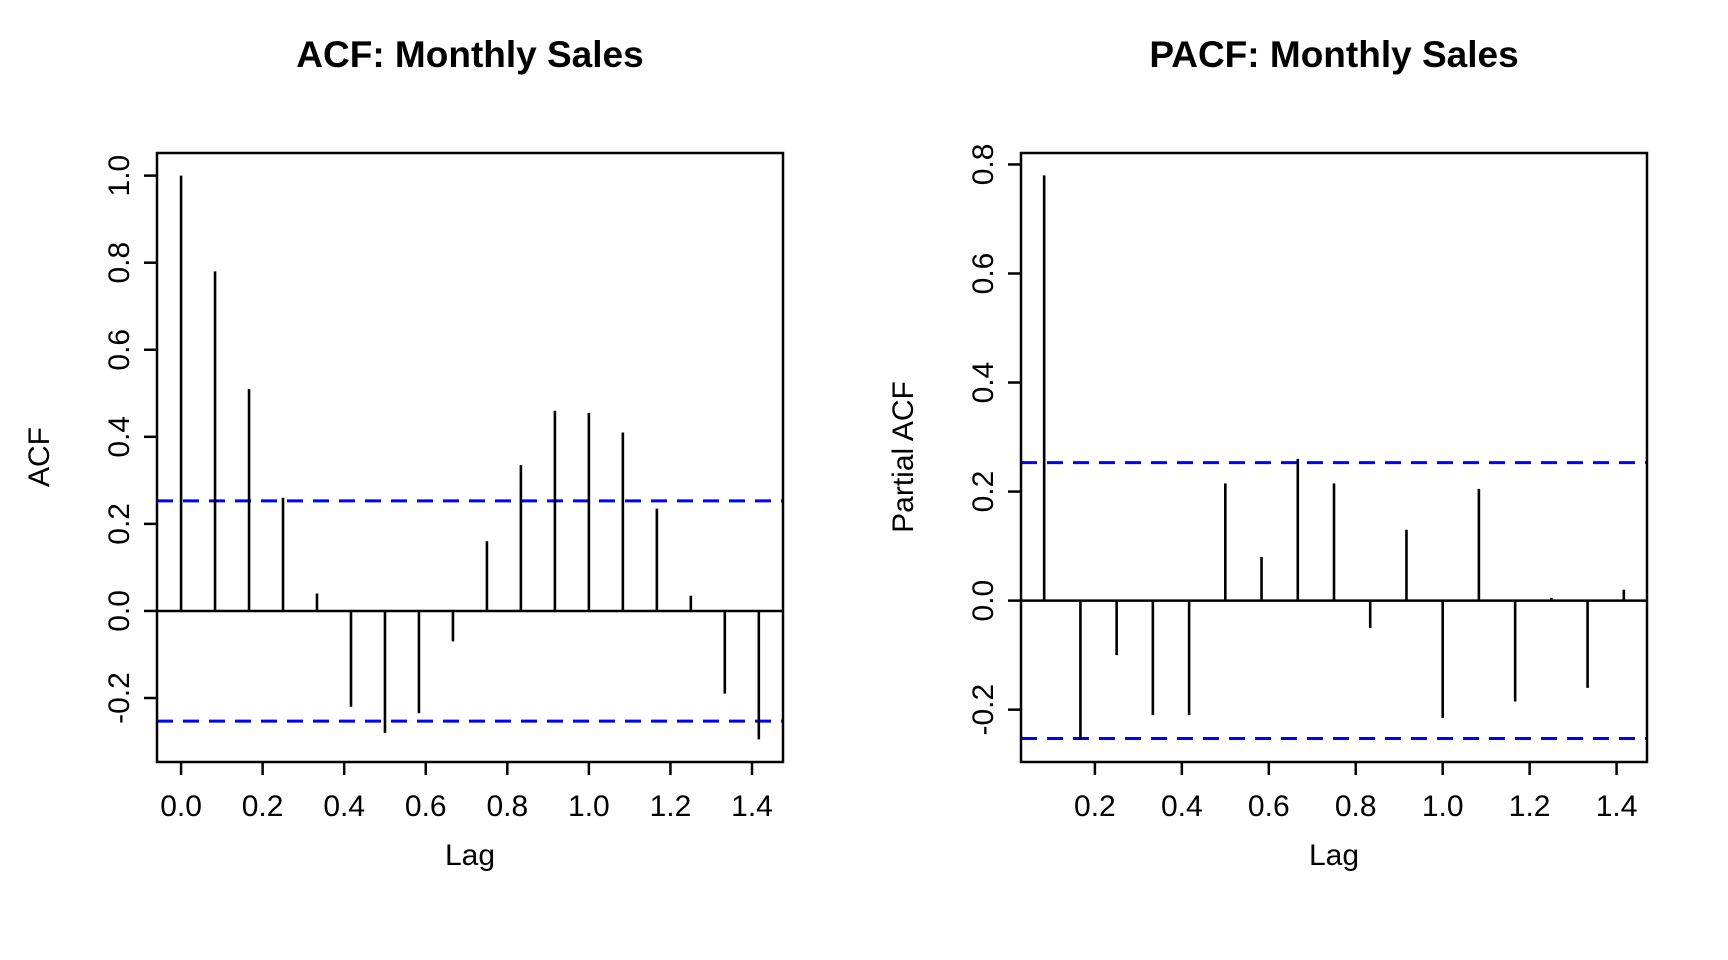 The image size is (1728, 960). I want to click on pacf-panel-title: PACF: Monthly Sales, so click(1334, 54).